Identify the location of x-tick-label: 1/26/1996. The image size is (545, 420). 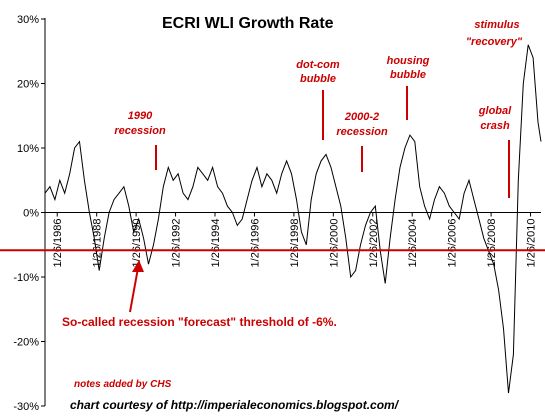
(255, 243).